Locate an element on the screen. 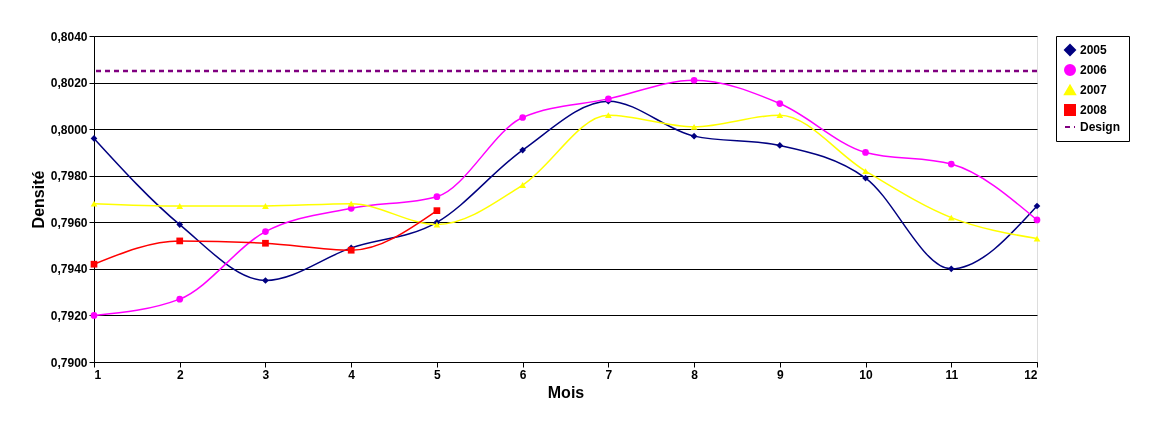 This screenshot has height=448, width=1166. x-axis-title: Mois is located at coordinates (566, 392).